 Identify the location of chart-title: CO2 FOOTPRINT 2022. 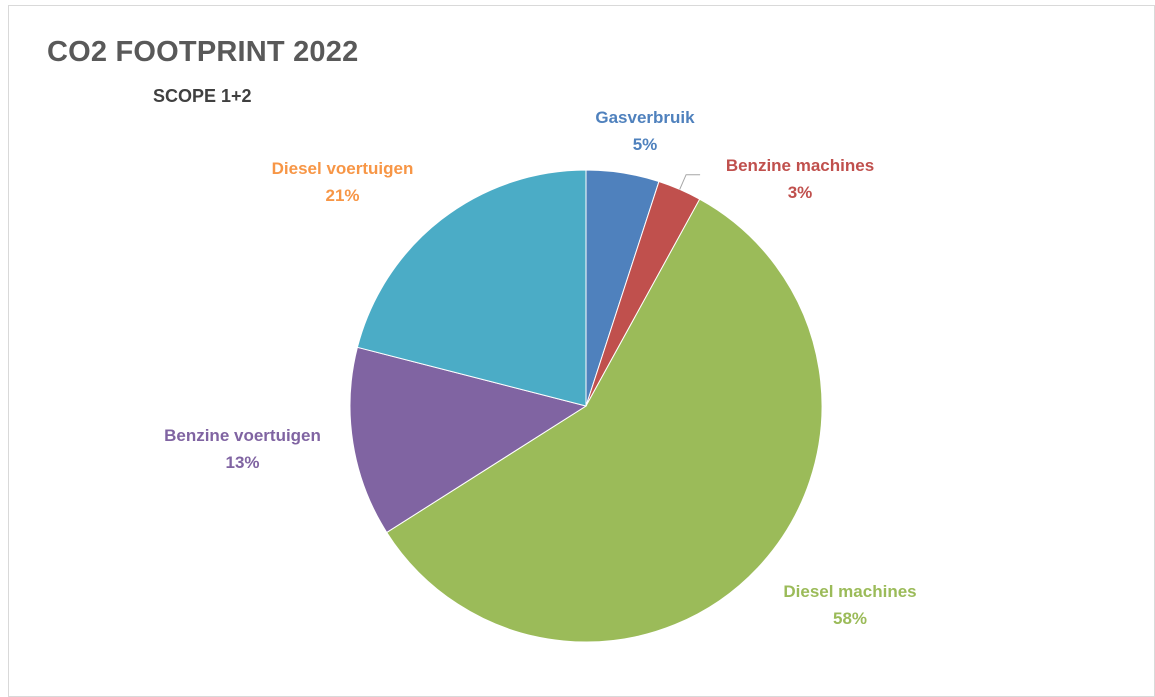
(203, 52).